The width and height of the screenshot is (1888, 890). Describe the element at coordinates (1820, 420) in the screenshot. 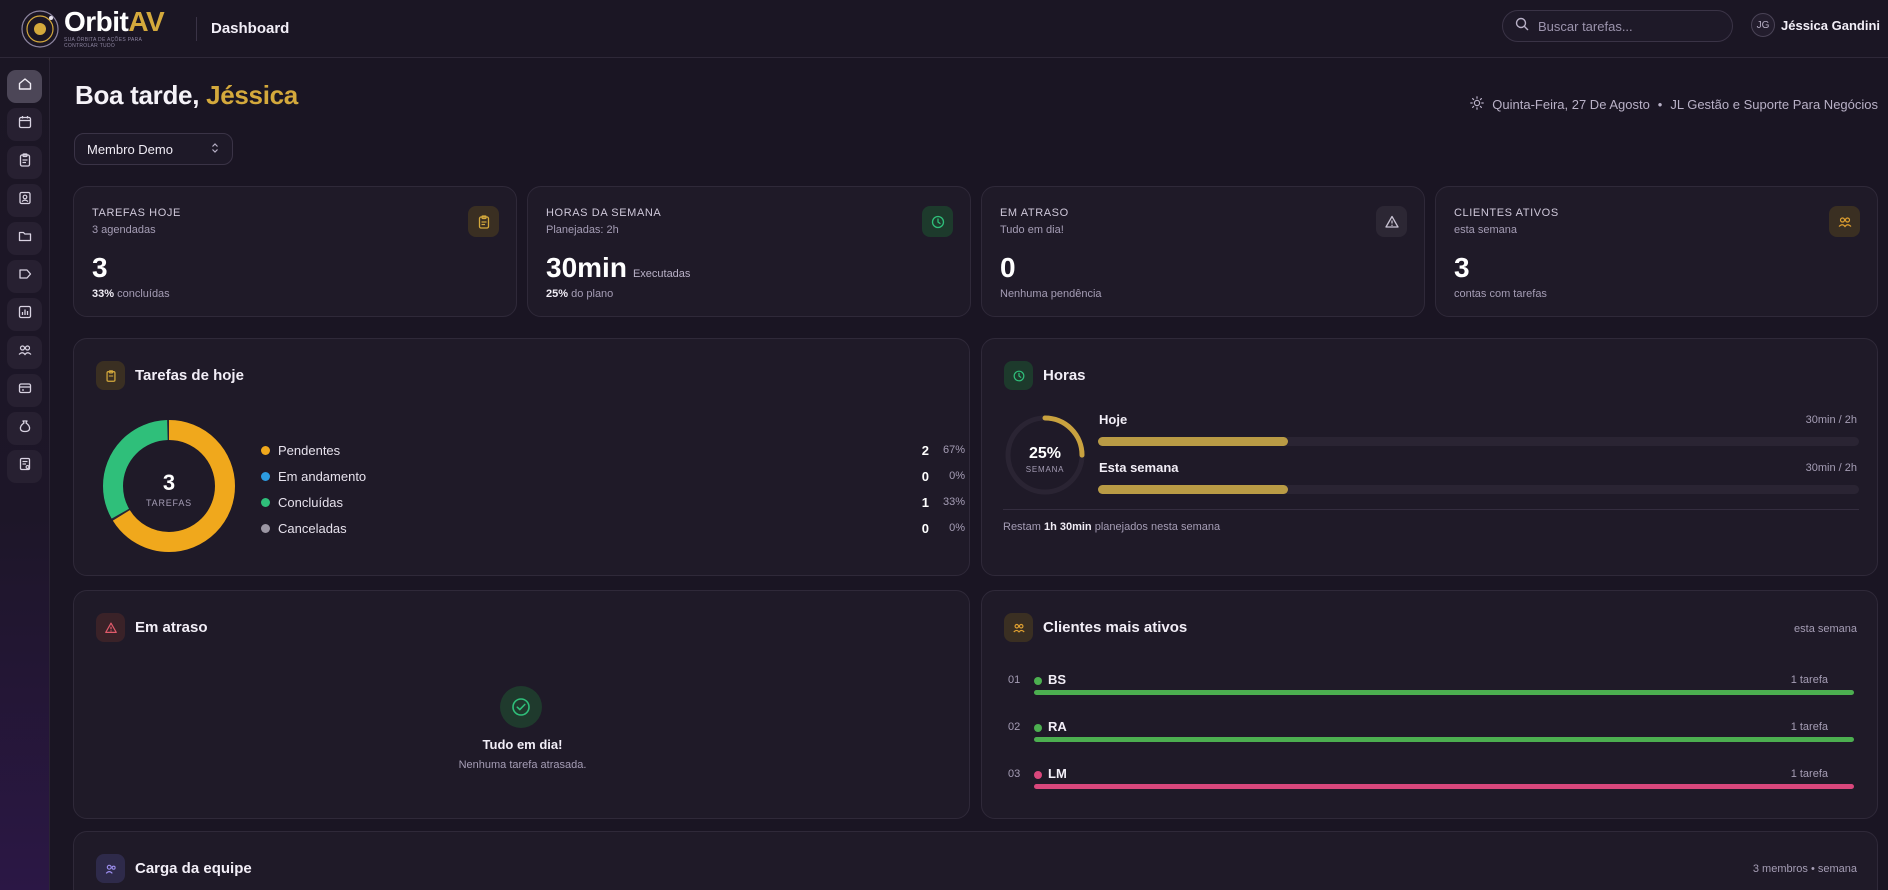

I see `hours-value: 30min` at that location.